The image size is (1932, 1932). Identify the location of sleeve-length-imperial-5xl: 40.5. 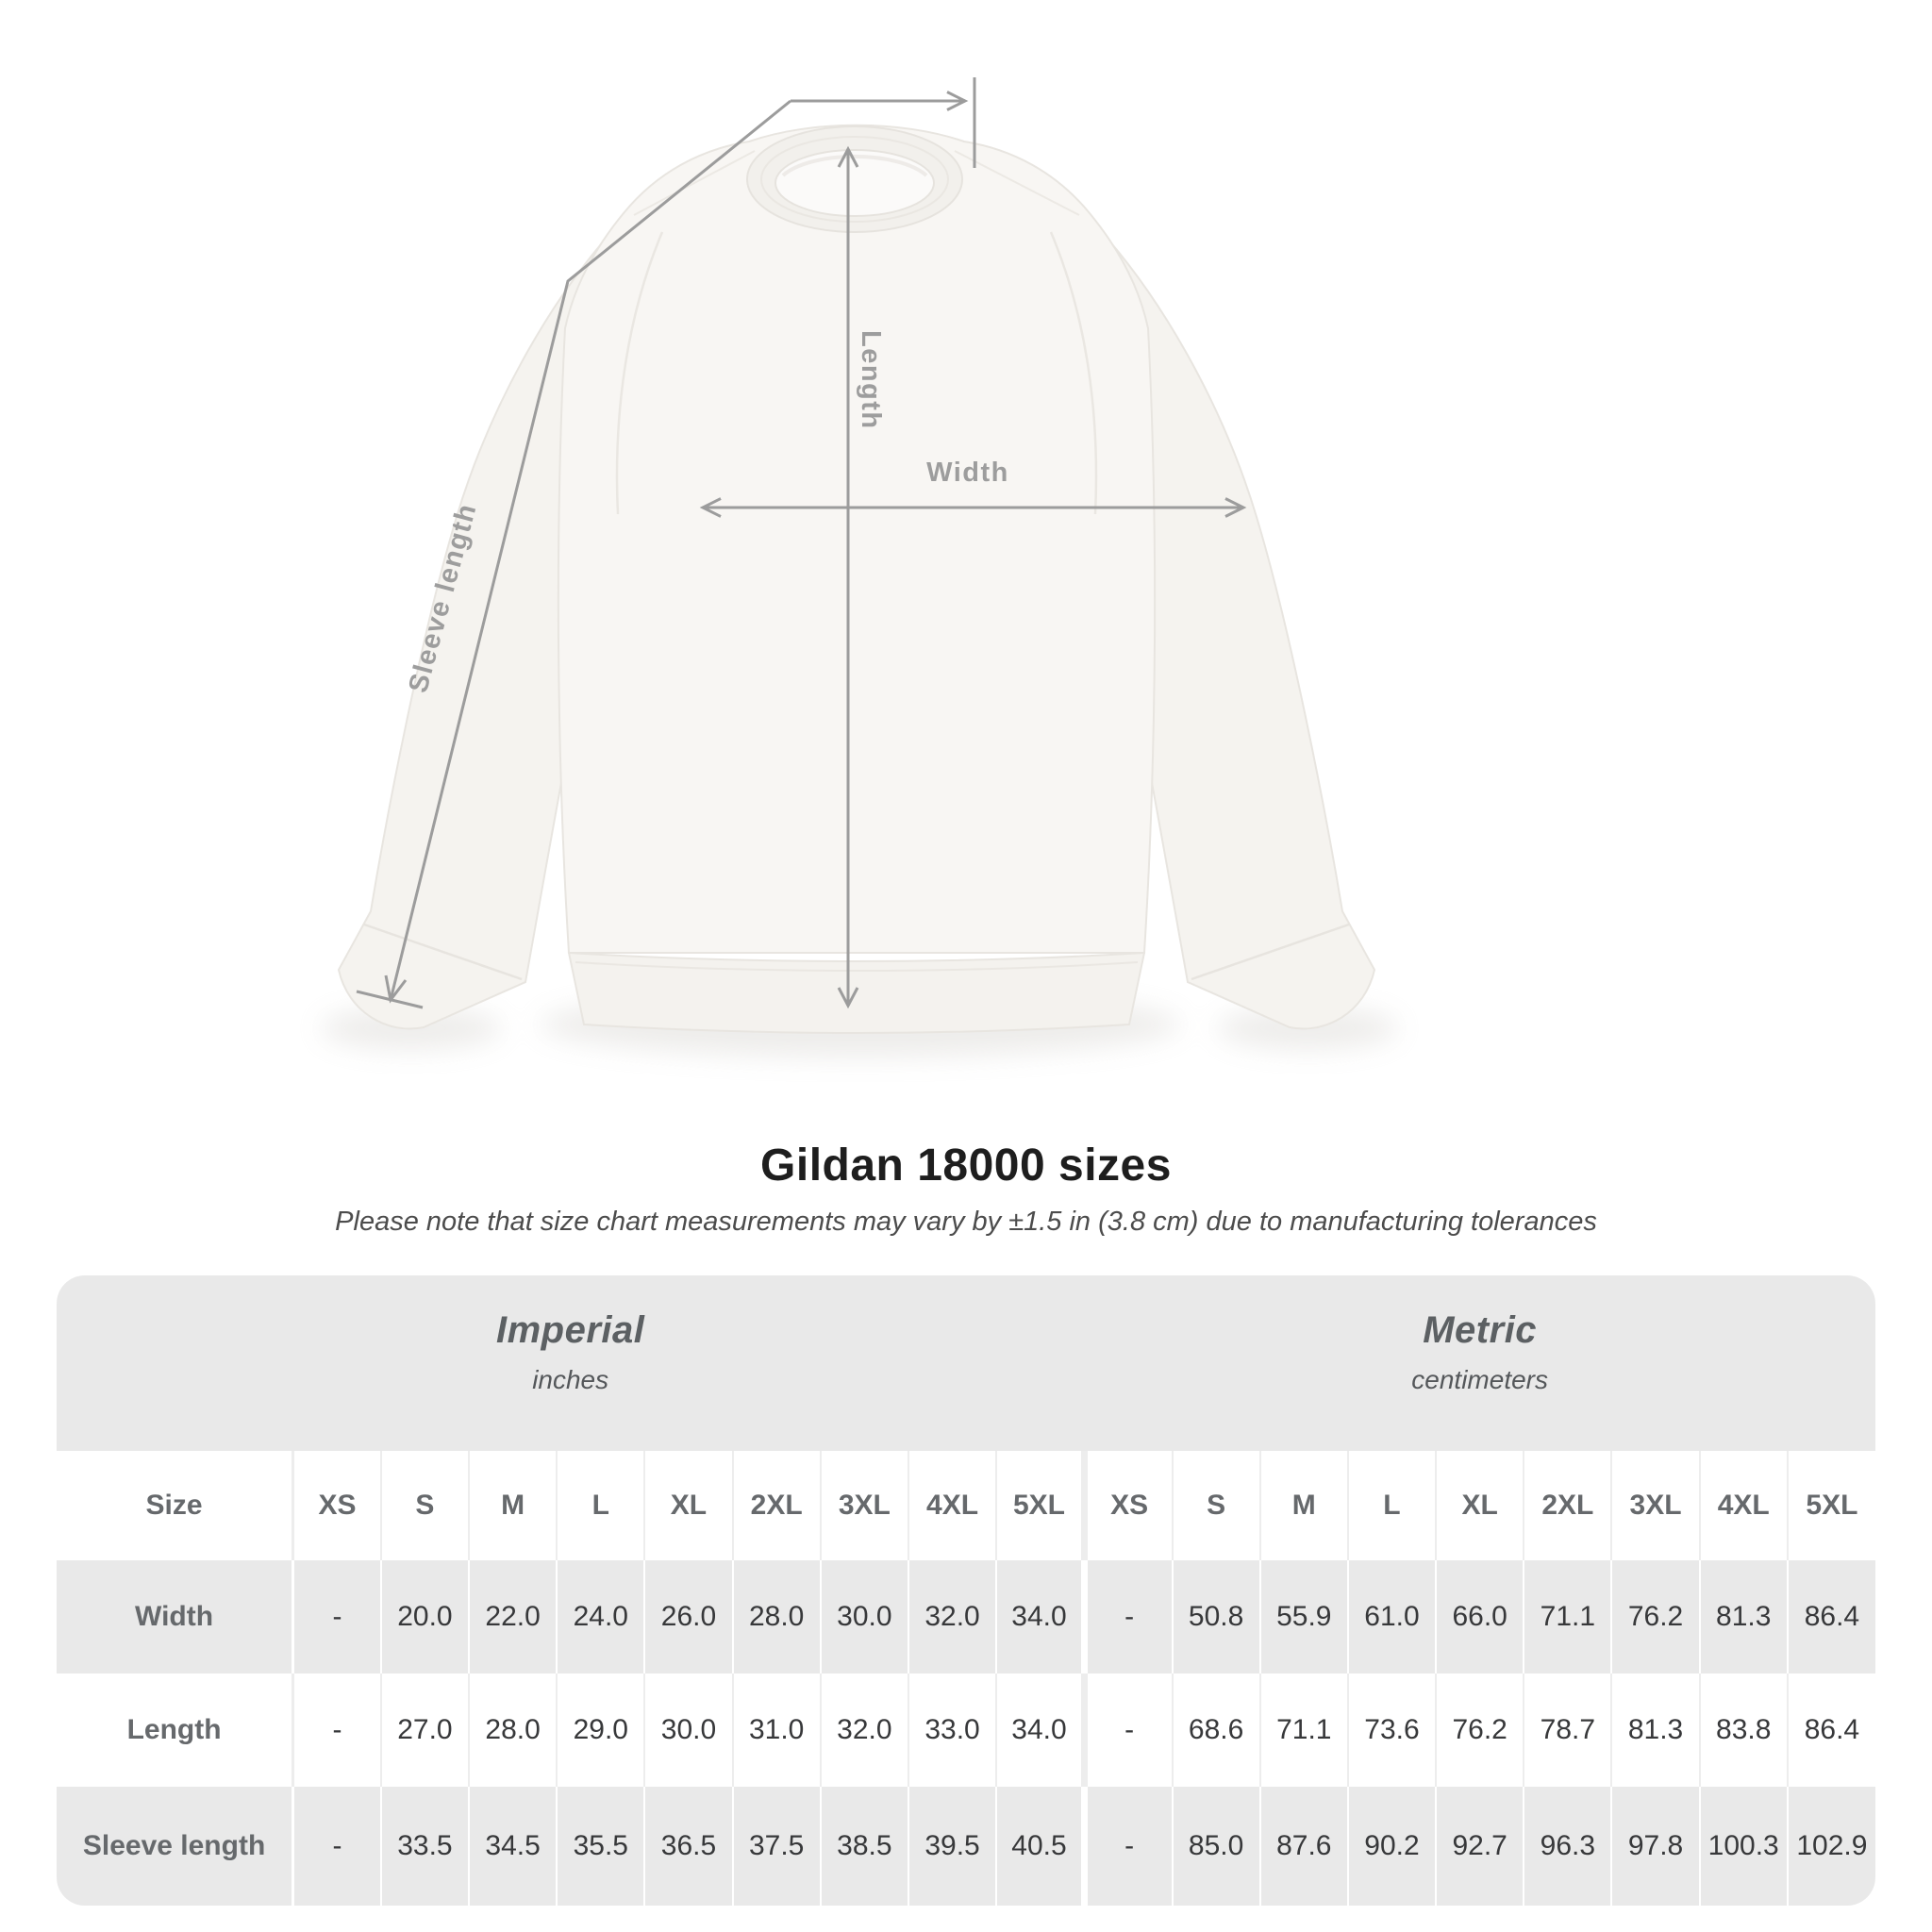
(1040, 1846).